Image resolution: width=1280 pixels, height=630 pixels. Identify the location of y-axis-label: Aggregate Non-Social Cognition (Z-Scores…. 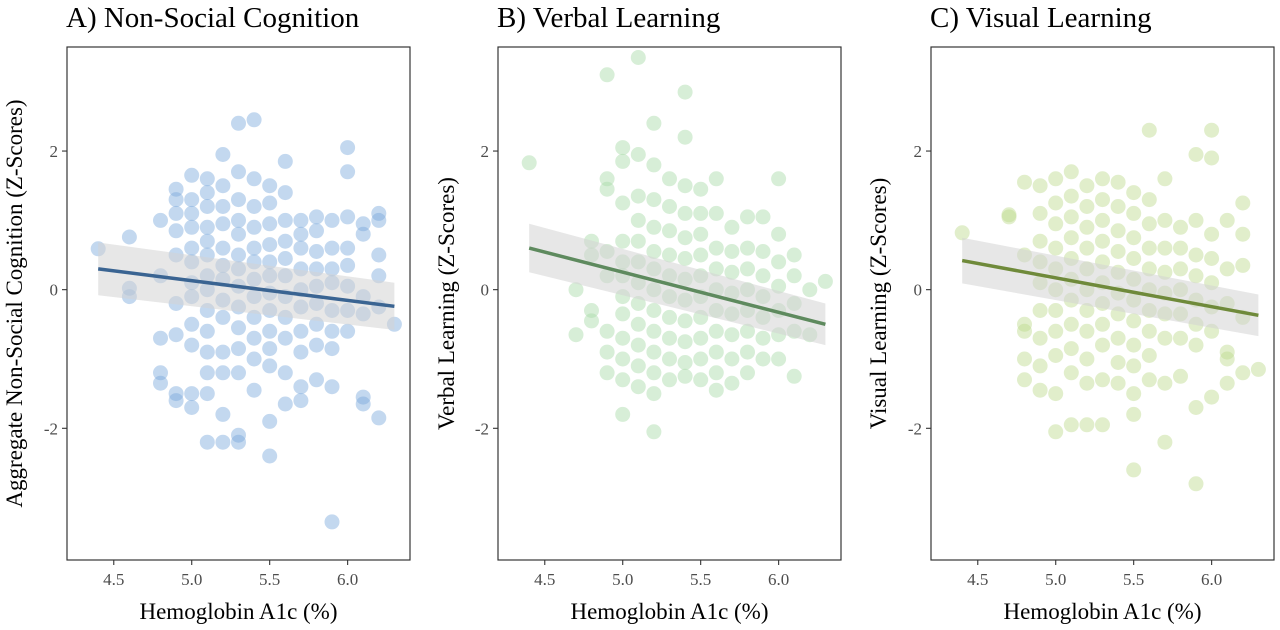
(14, 303).